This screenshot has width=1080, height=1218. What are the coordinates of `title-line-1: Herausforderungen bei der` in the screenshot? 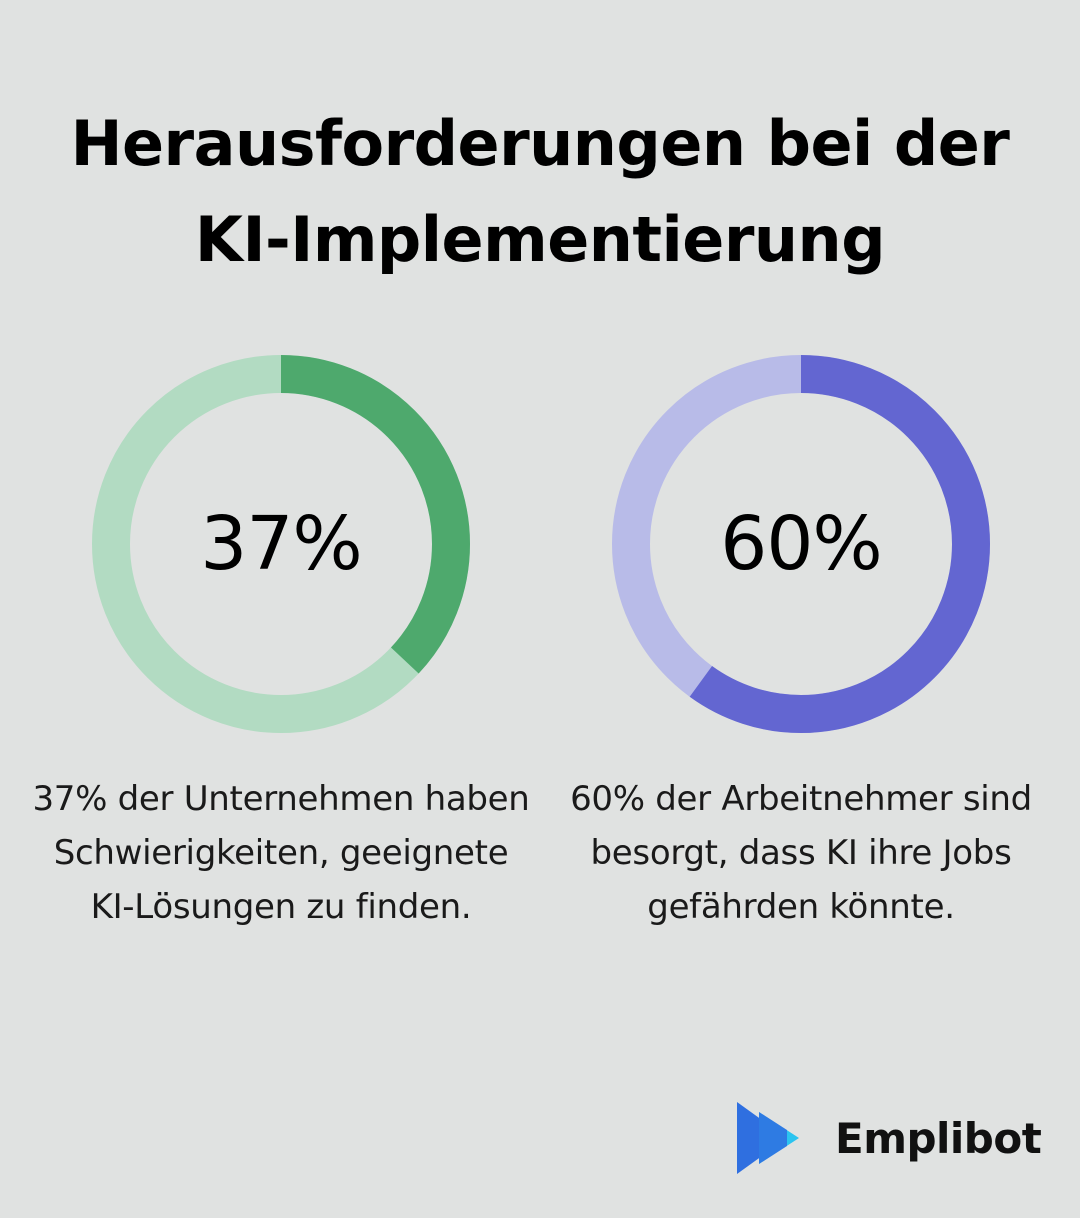 It's located at (540, 143).